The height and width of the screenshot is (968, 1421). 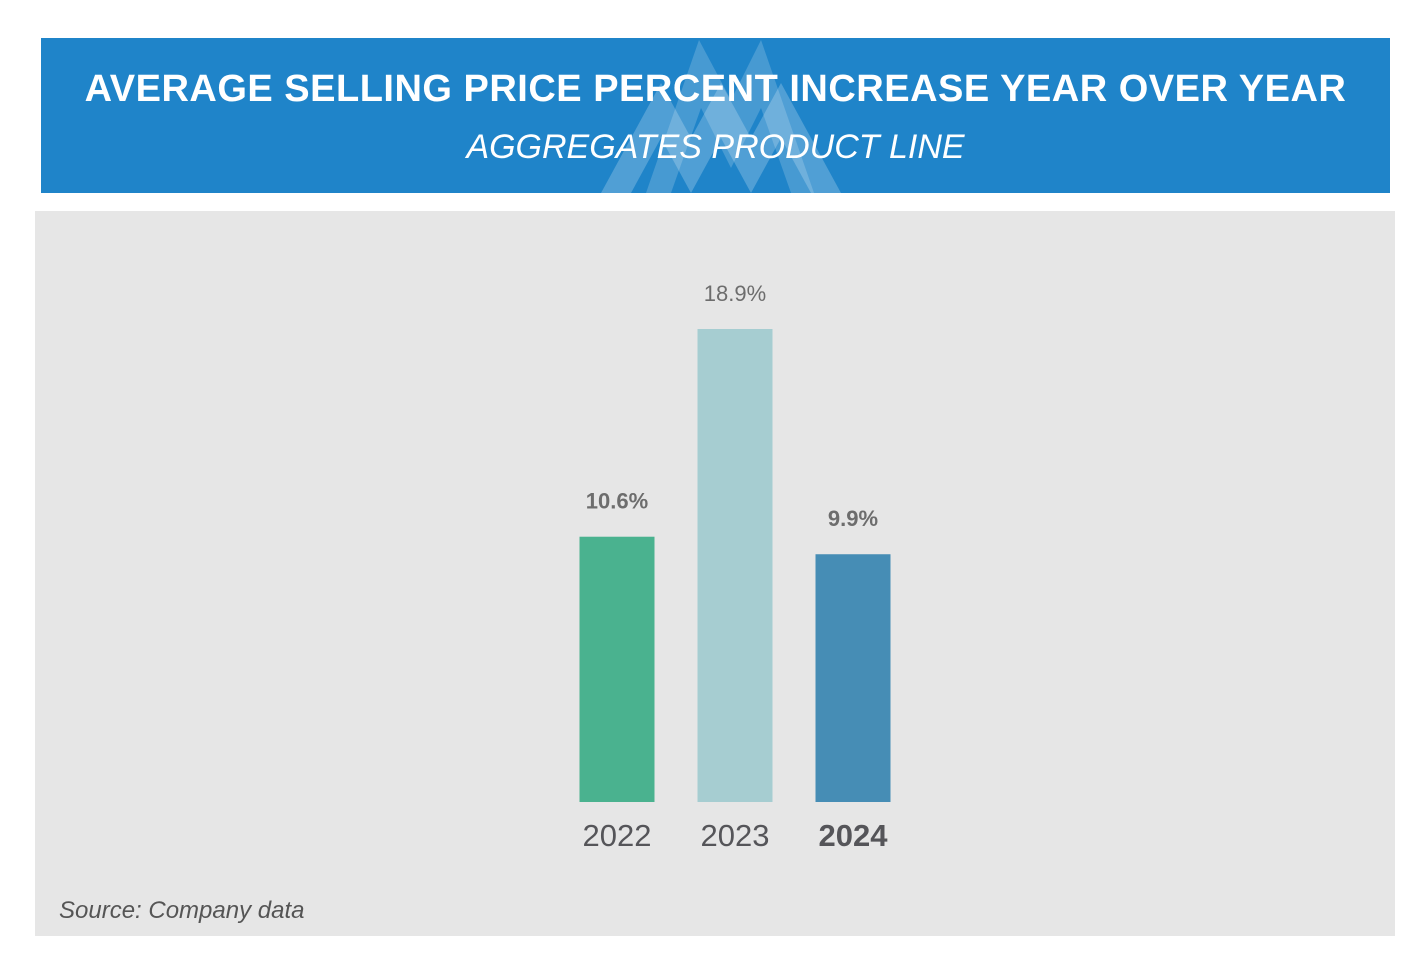 I want to click on bar-2023, so click(x=735, y=565).